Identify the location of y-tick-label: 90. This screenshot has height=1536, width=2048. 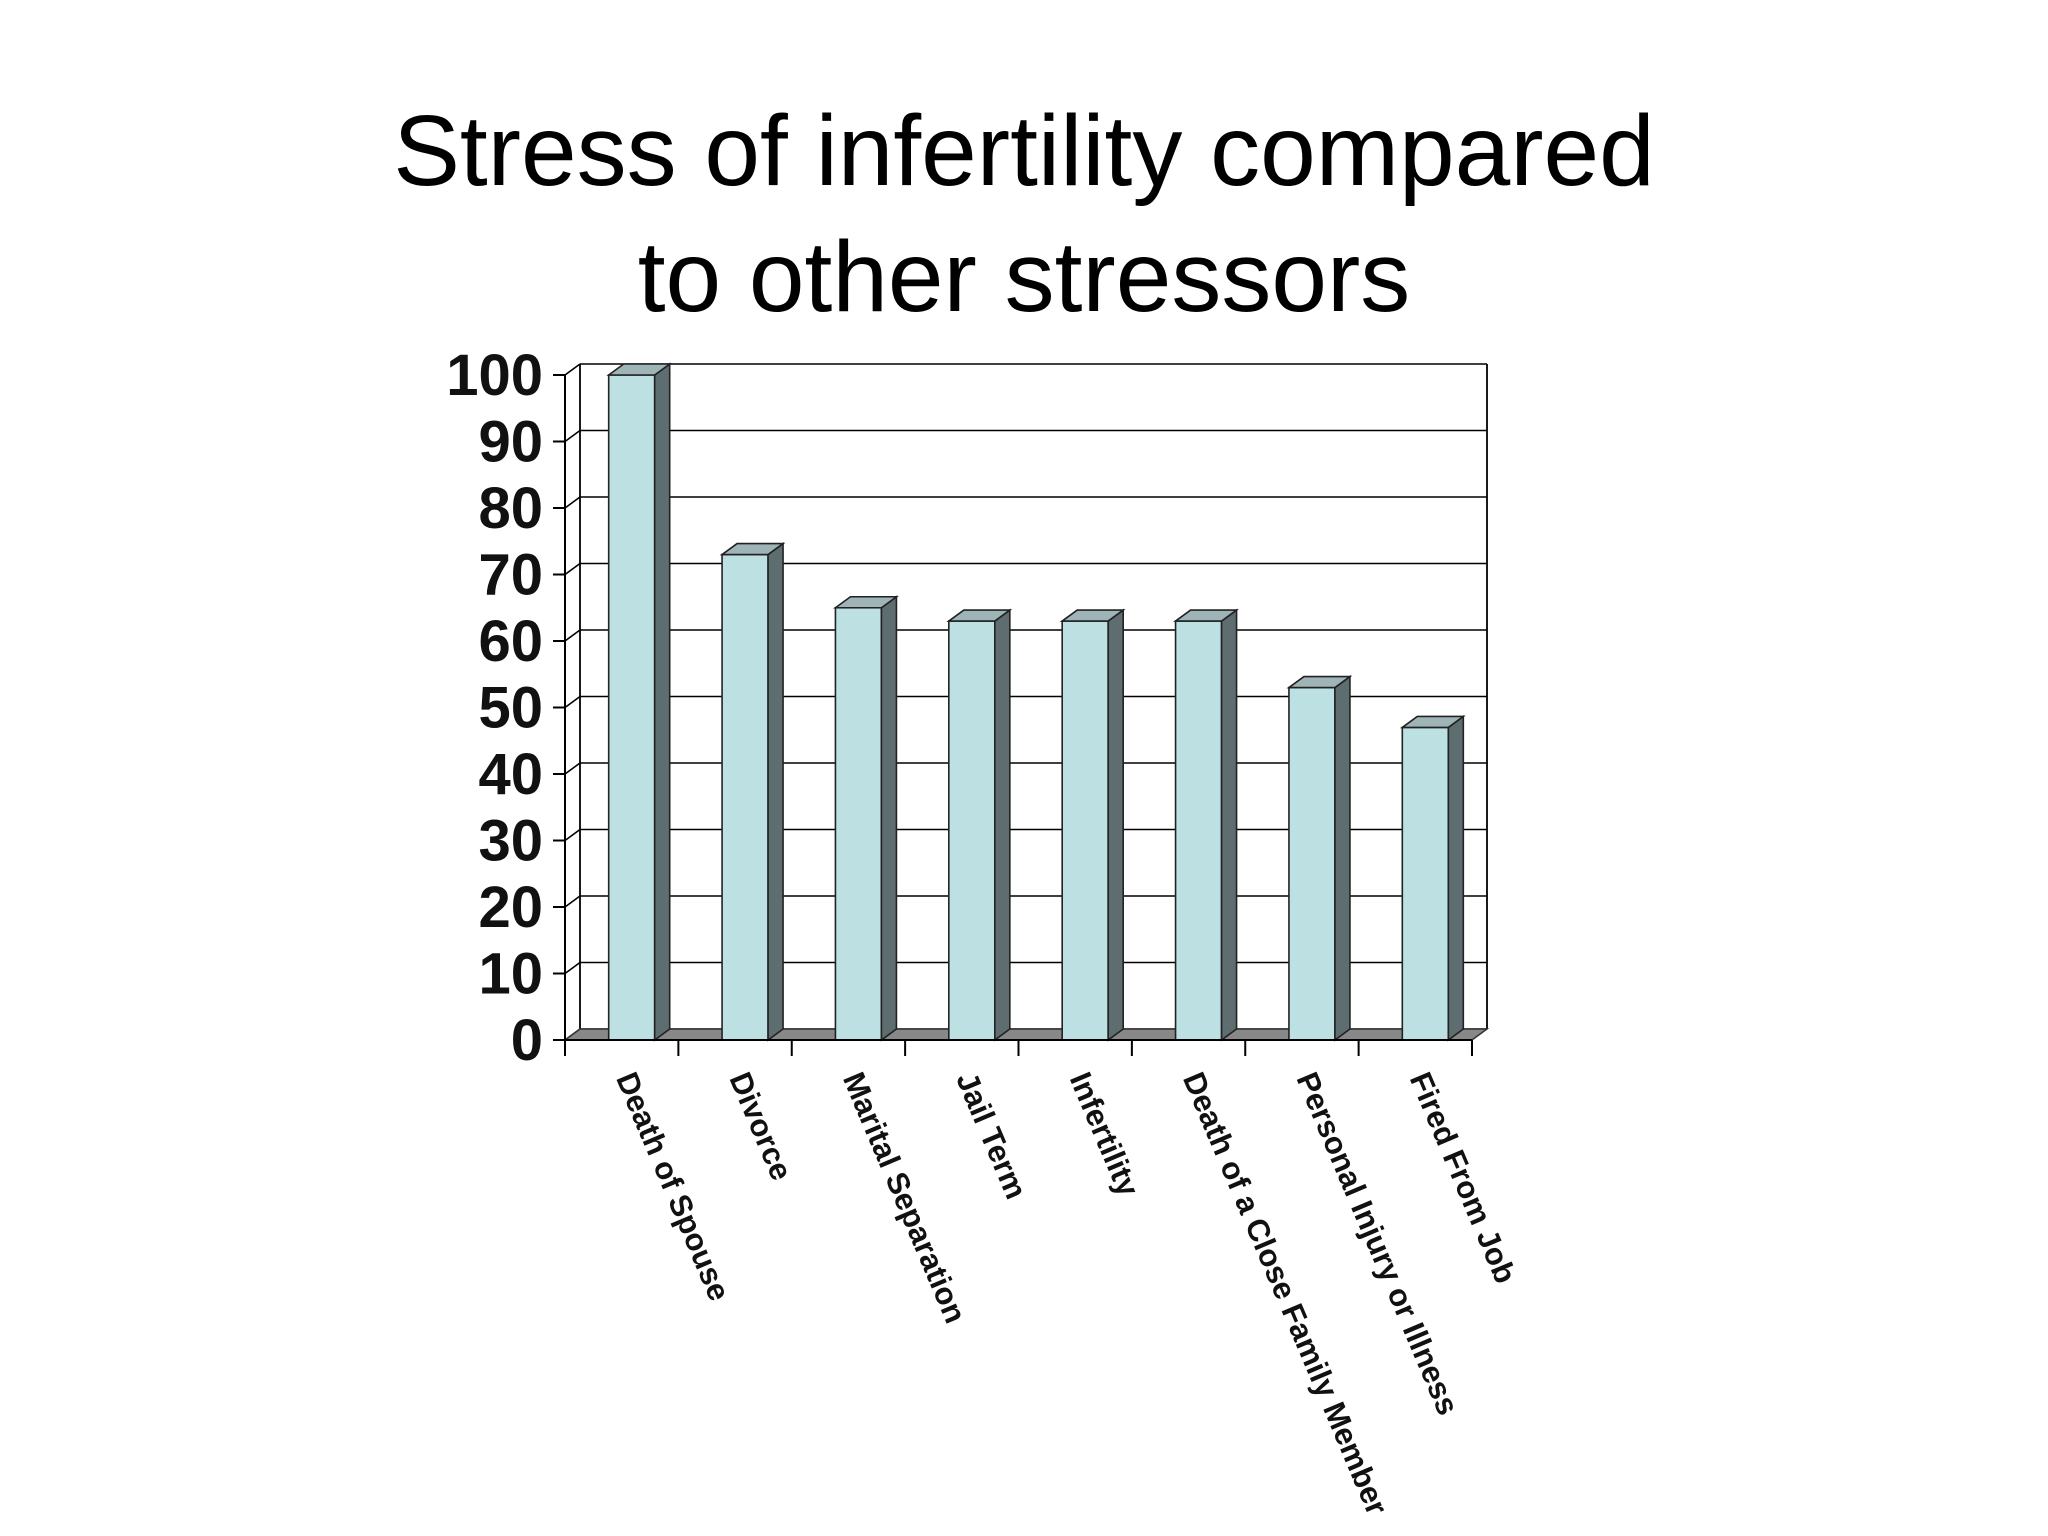
(510, 442).